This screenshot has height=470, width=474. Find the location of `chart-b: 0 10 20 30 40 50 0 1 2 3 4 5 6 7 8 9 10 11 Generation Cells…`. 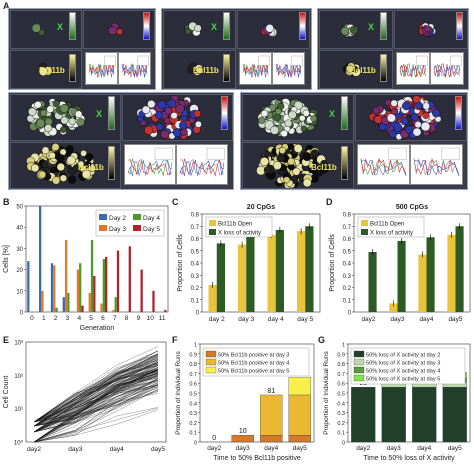

chart-b: 0 10 20 30 40 50 0 1 2 3 4 5 6 7 8 9 10 11 Generation Cells… is located at coordinates (86, 268).